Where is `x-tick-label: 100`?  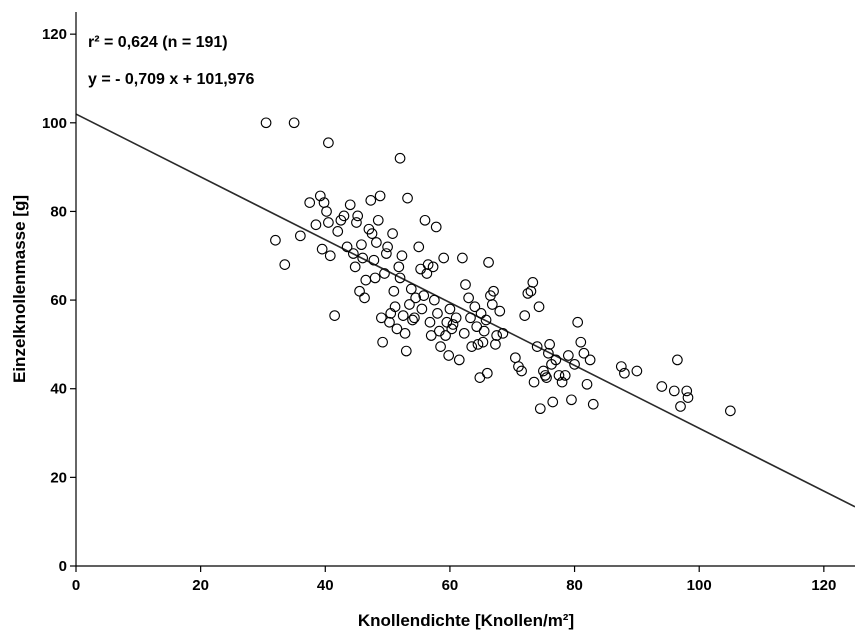 x-tick-label: 100 is located at coordinates (699, 585).